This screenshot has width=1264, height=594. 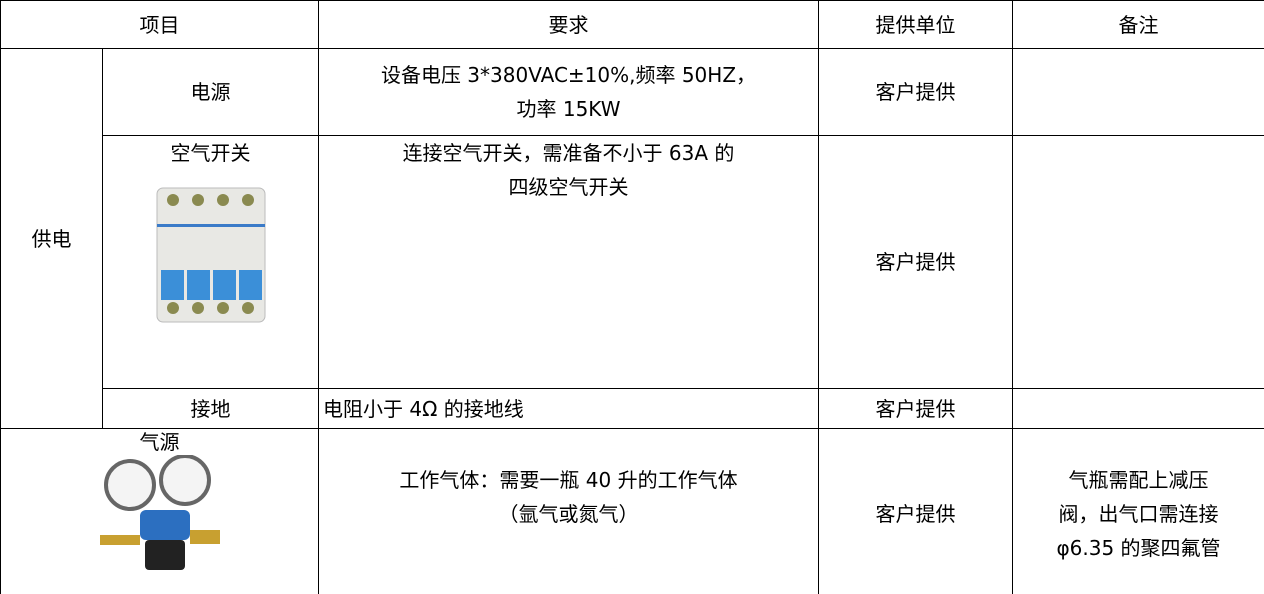 I want to click on item-cell: 接地, so click(x=210, y=408).